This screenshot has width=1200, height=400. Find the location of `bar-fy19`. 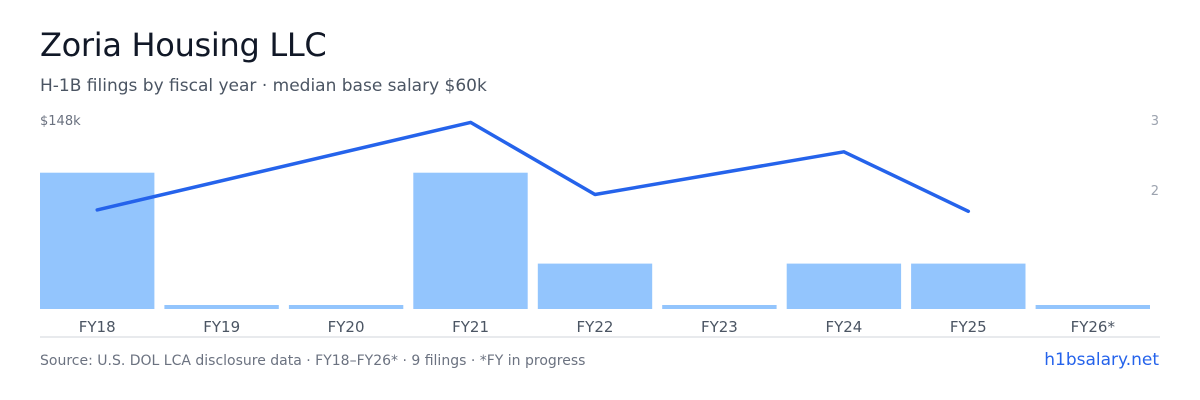

bar-fy19 is located at coordinates (221, 307).